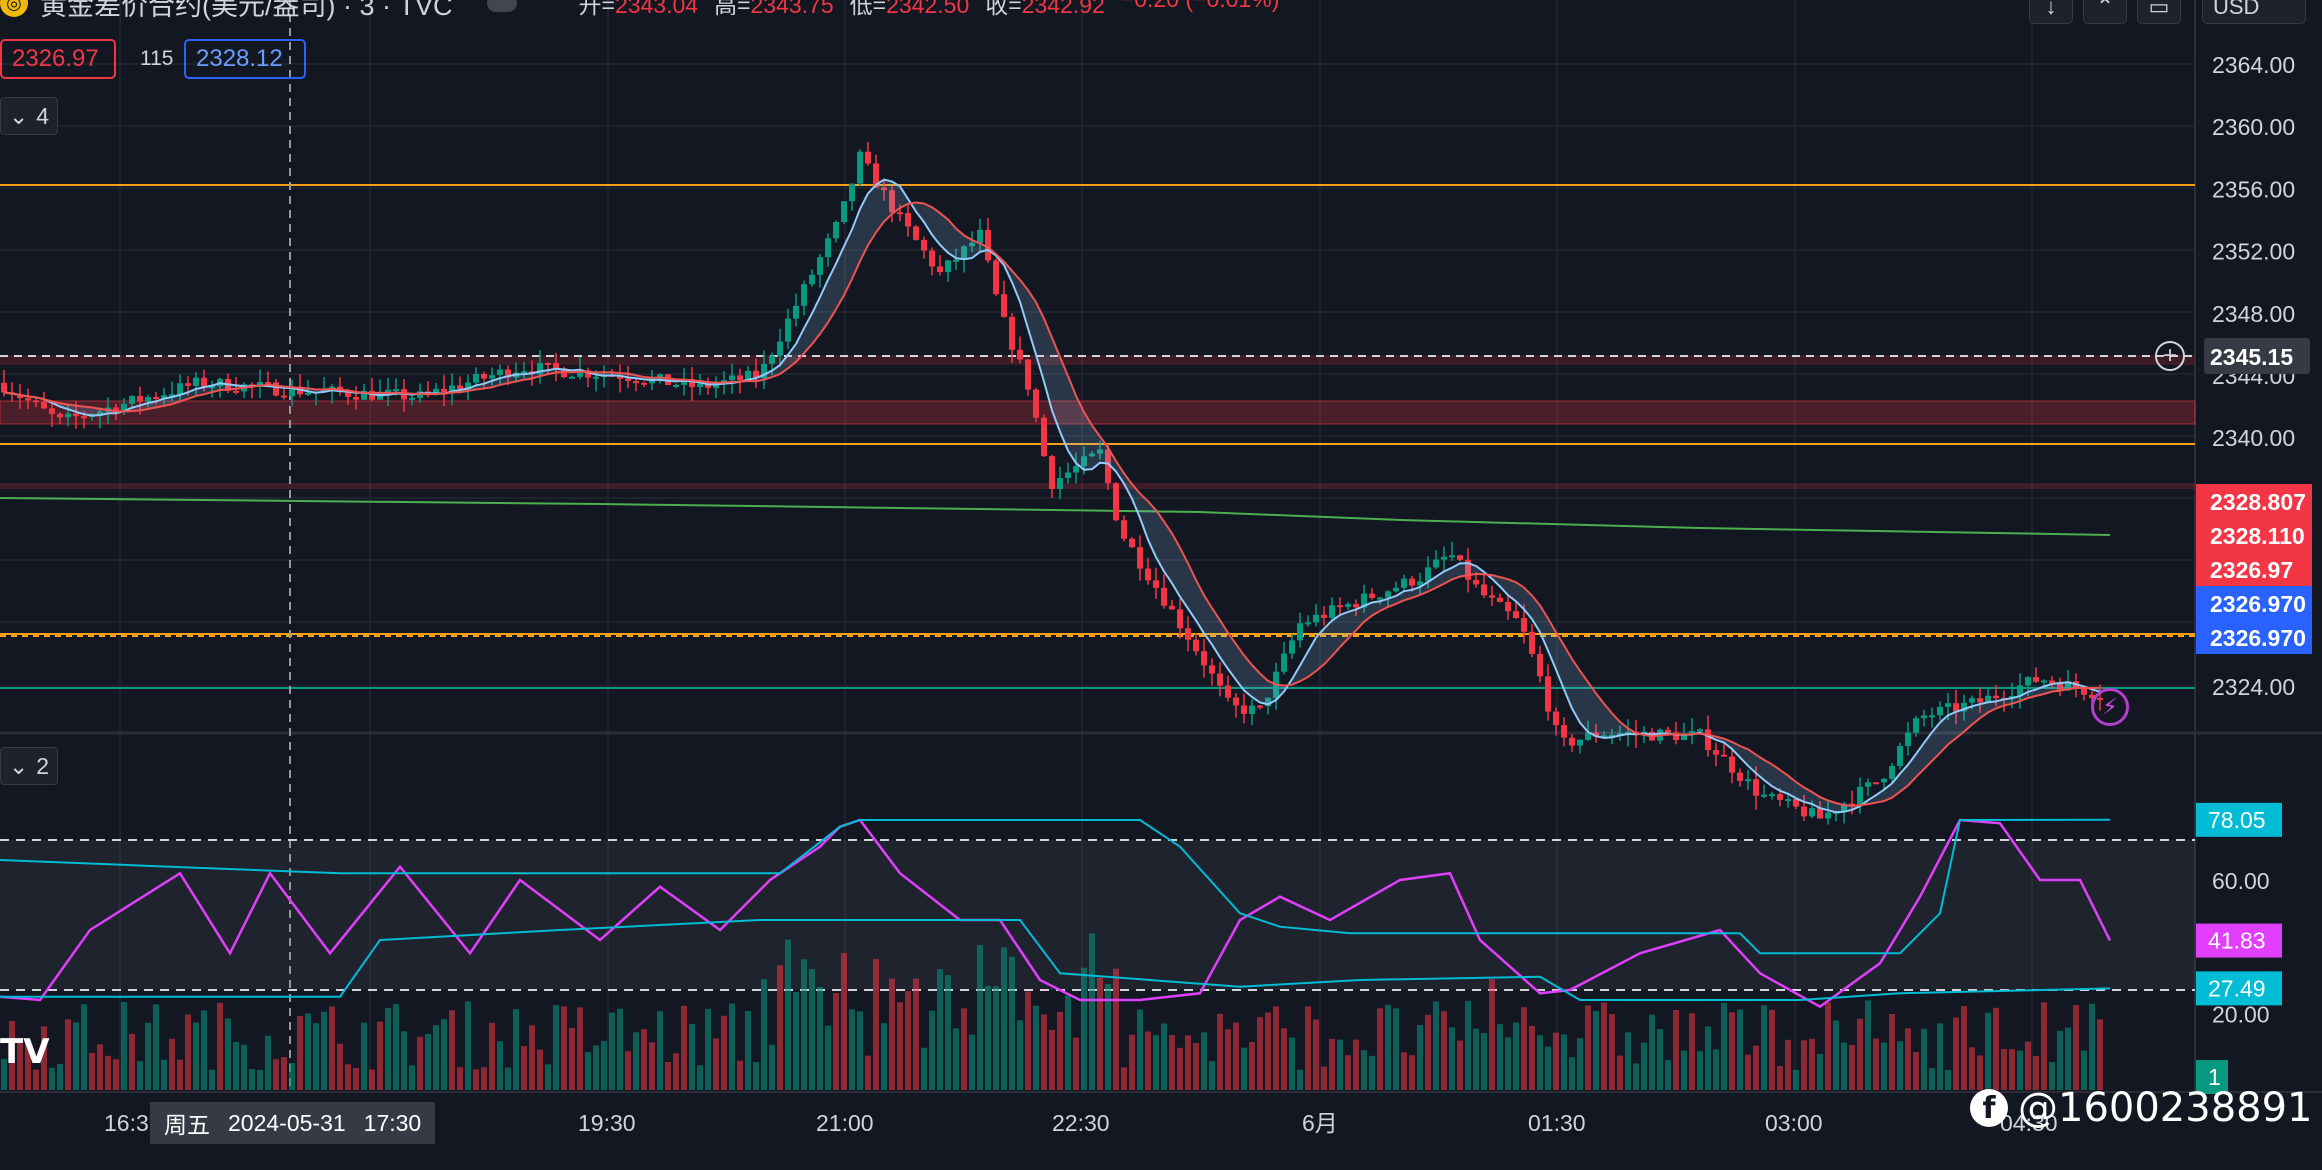 The width and height of the screenshot is (2322, 1170). I want to click on ohlc-high-key: 高=, so click(732, 9).